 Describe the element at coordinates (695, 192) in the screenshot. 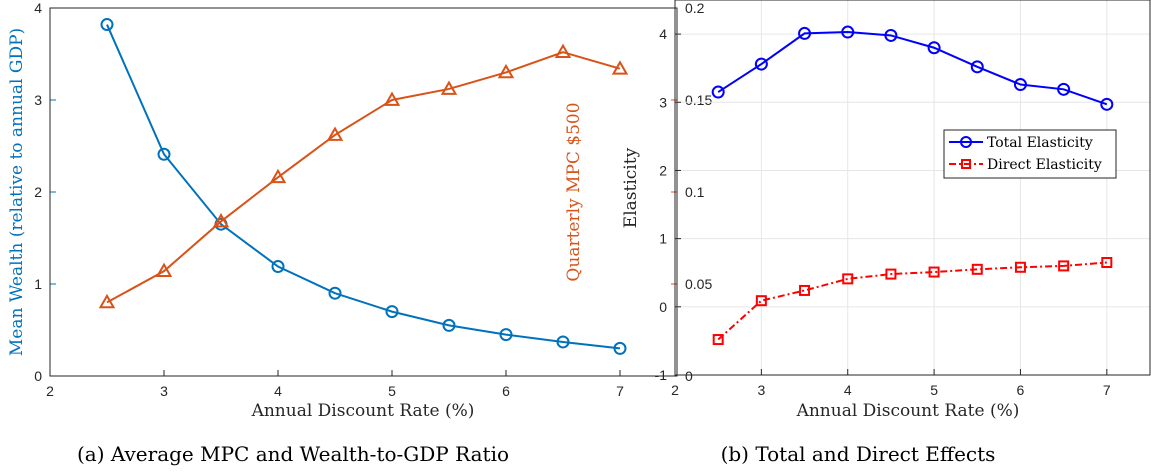

I see `right-y-tick-label: 0.1` at that location.